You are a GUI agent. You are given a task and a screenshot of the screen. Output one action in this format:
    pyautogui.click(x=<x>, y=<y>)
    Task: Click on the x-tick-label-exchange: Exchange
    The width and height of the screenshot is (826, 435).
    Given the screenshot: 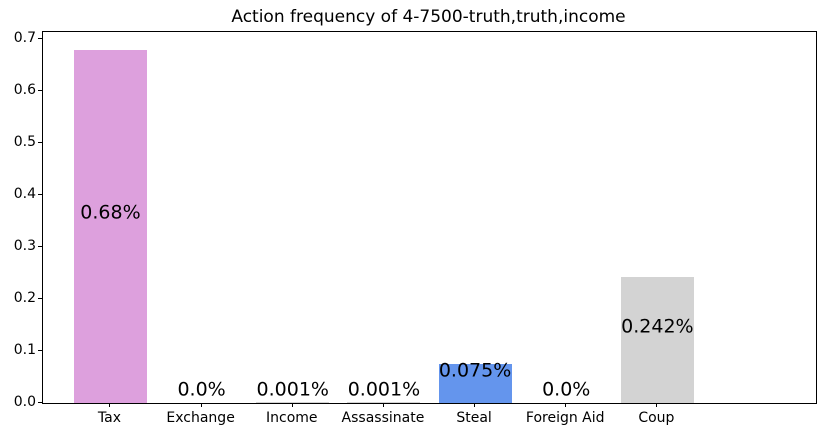 What is the action you would take?
    pyautogui.click(x=200, y=418)
    